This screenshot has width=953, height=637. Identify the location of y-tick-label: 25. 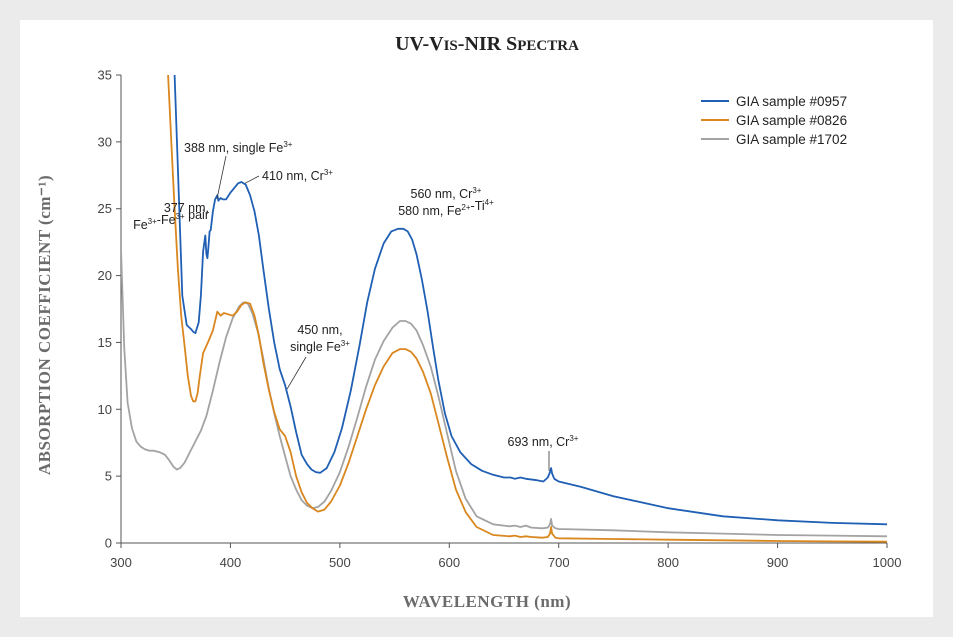
(105, 208).